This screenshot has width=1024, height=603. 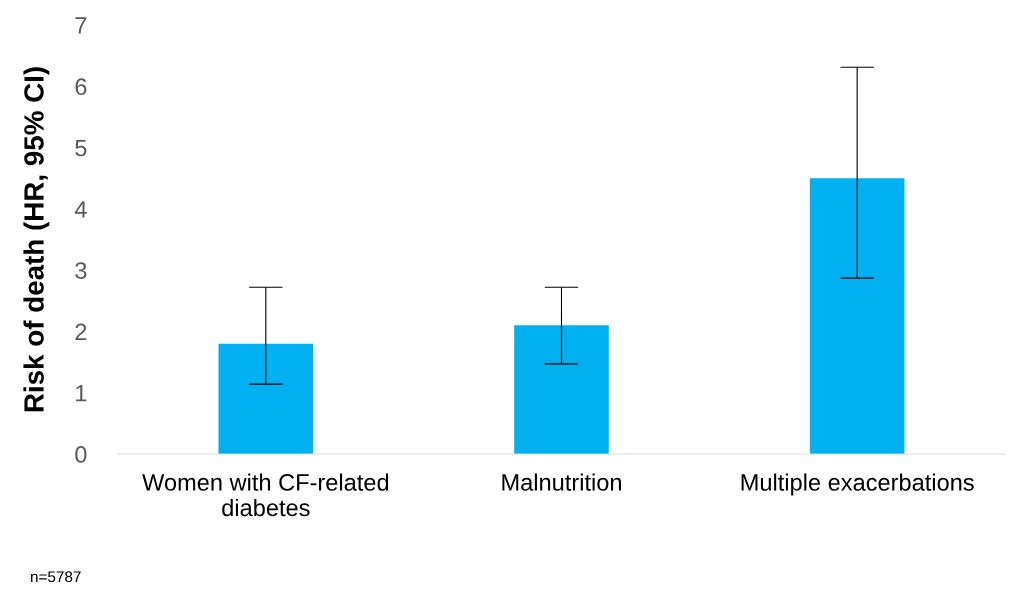 What do you see at coordinates (81, 87) in the screenshot?
I see `y-tick-label: 6` at bounding box center [81, 87].